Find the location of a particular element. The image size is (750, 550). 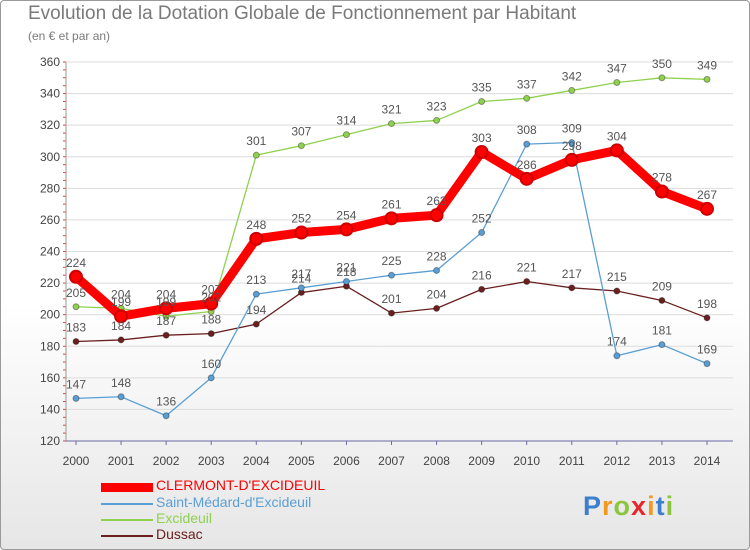

data-label: 160 is located at coordinates (211, 364).